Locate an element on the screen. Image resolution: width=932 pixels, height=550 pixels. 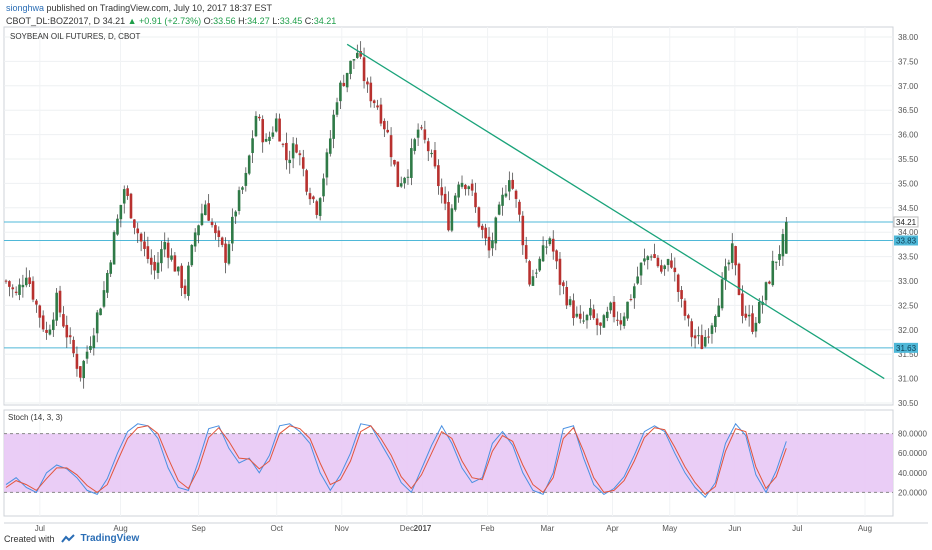
stoch-series-line is located at coordinates (396, 460).